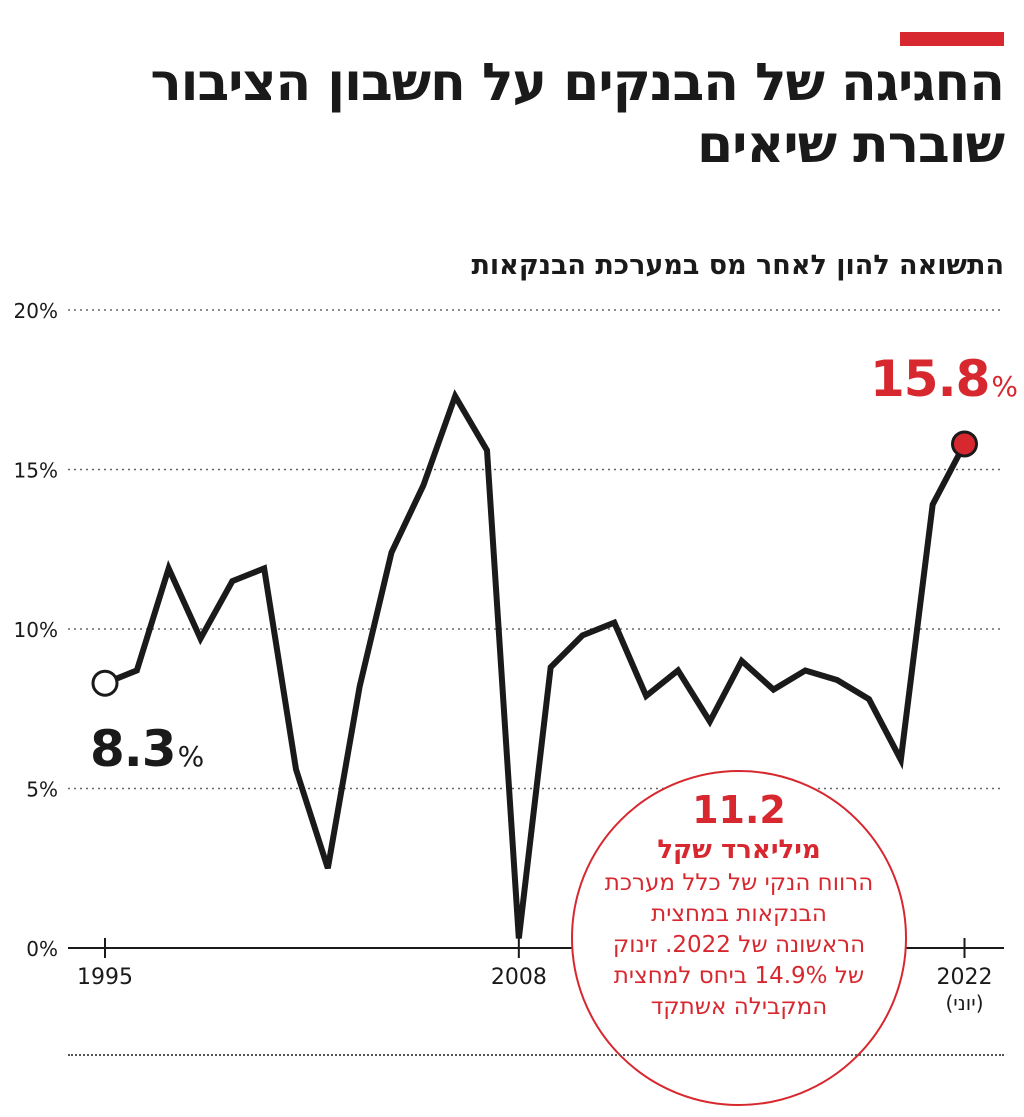 This screenshot has width=1024, height=1117. Describe the element at coordinates (42, 949) in the screenshot. I see `y-tick-label: 0%` at that location.